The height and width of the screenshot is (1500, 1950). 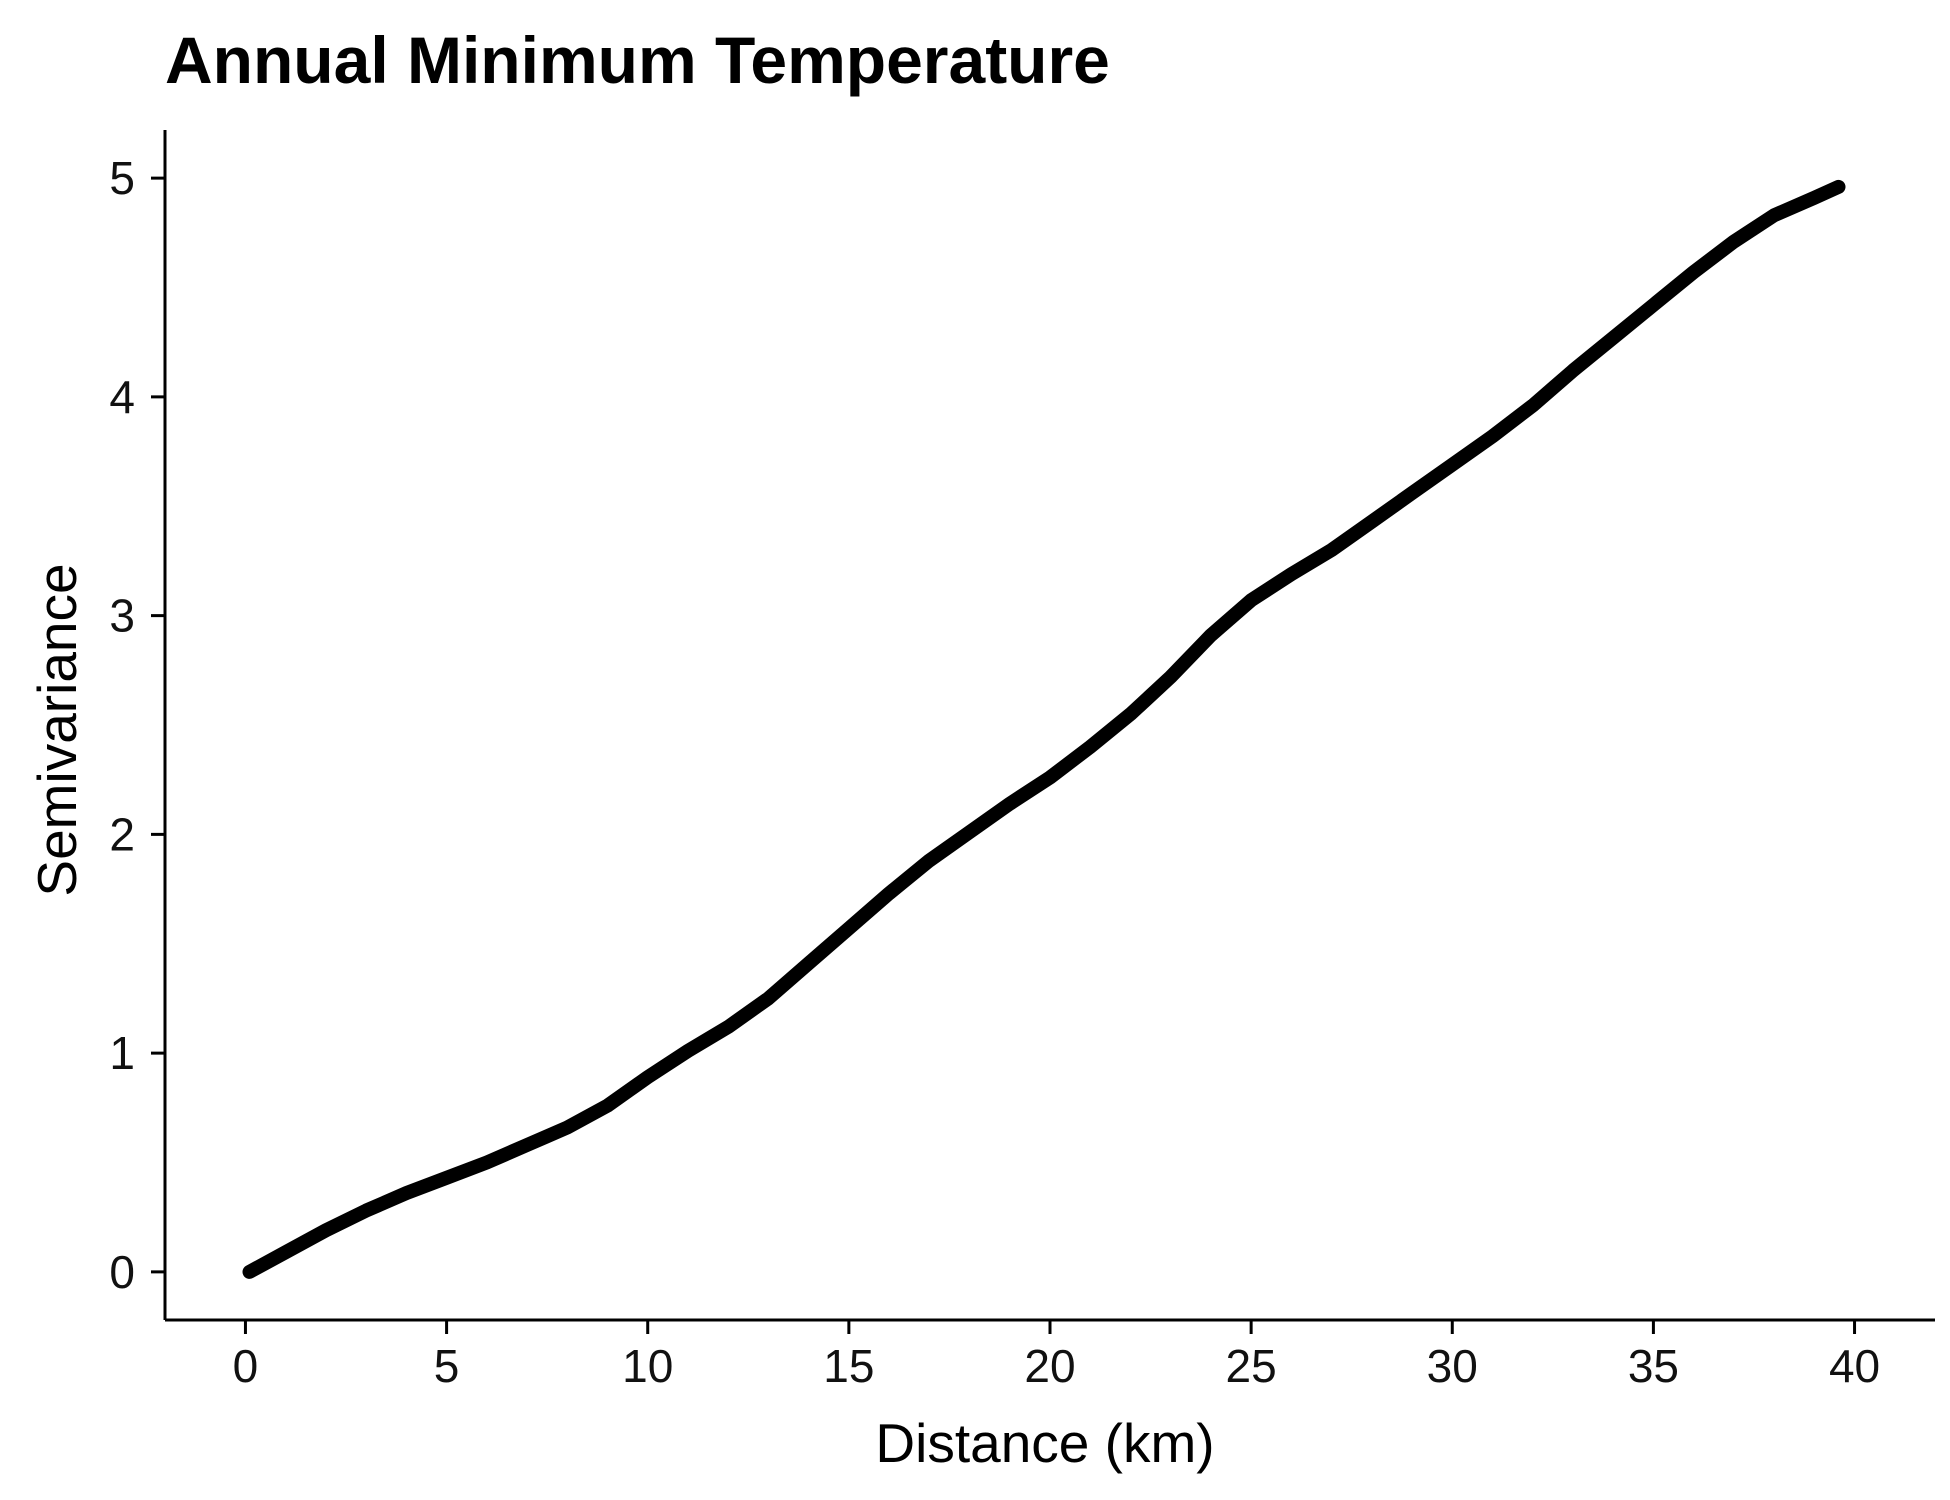 I want to click on x-tick-label: 35, so click(x=1653, y=1366).